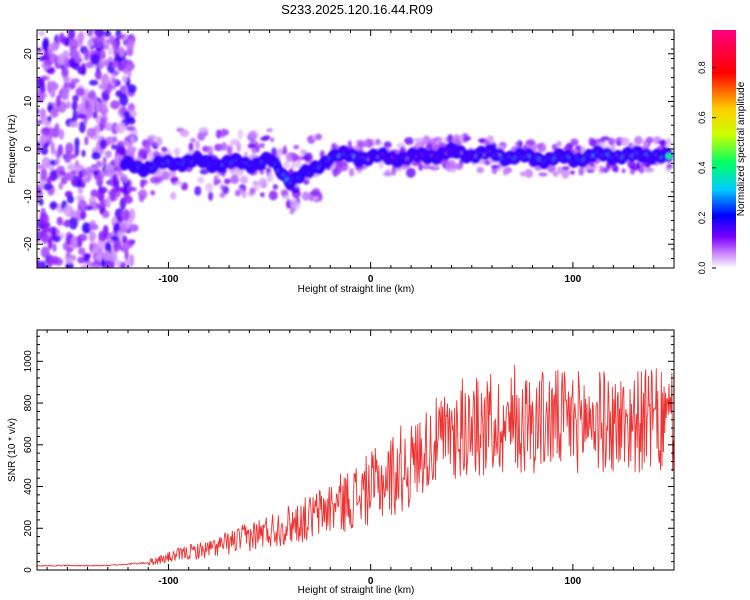 This screenshot has height=600, width=750. I want to click on spectrogram-xtick-label: 0, so click(371, 279).